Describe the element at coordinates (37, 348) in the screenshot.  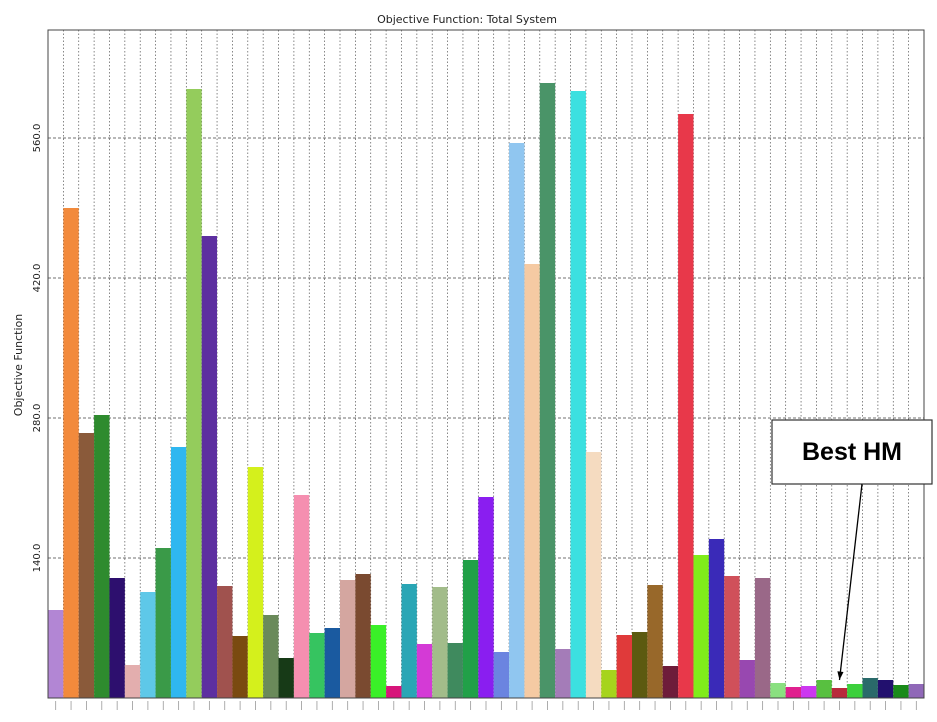
I see `y-axis-ticks: 140.0 280.0 420.0 560.0` at that location.